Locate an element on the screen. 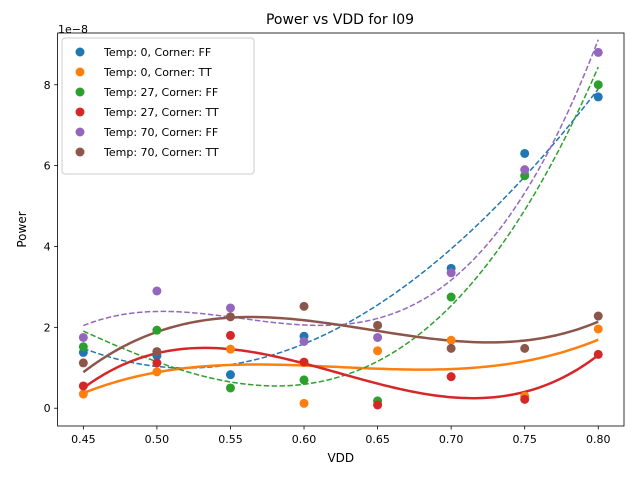  x-tick-label: 0.50 is located at coordinates (157, 439).